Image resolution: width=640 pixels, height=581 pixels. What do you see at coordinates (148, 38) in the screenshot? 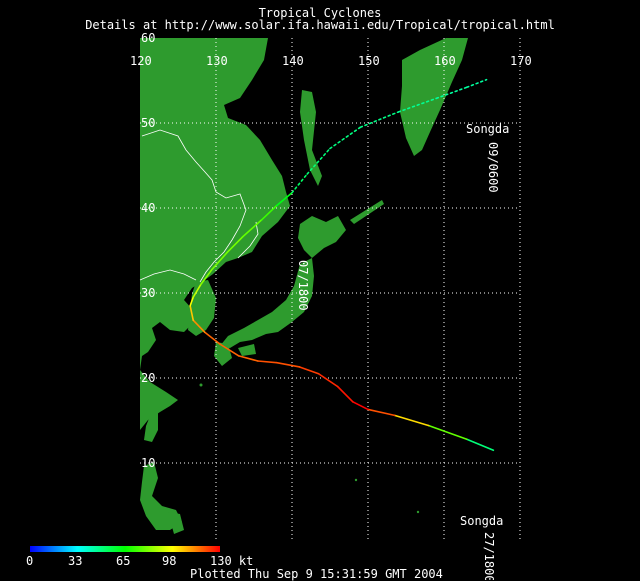
I see `latitude-tick-label: 60` at bounding box center [148, 38].